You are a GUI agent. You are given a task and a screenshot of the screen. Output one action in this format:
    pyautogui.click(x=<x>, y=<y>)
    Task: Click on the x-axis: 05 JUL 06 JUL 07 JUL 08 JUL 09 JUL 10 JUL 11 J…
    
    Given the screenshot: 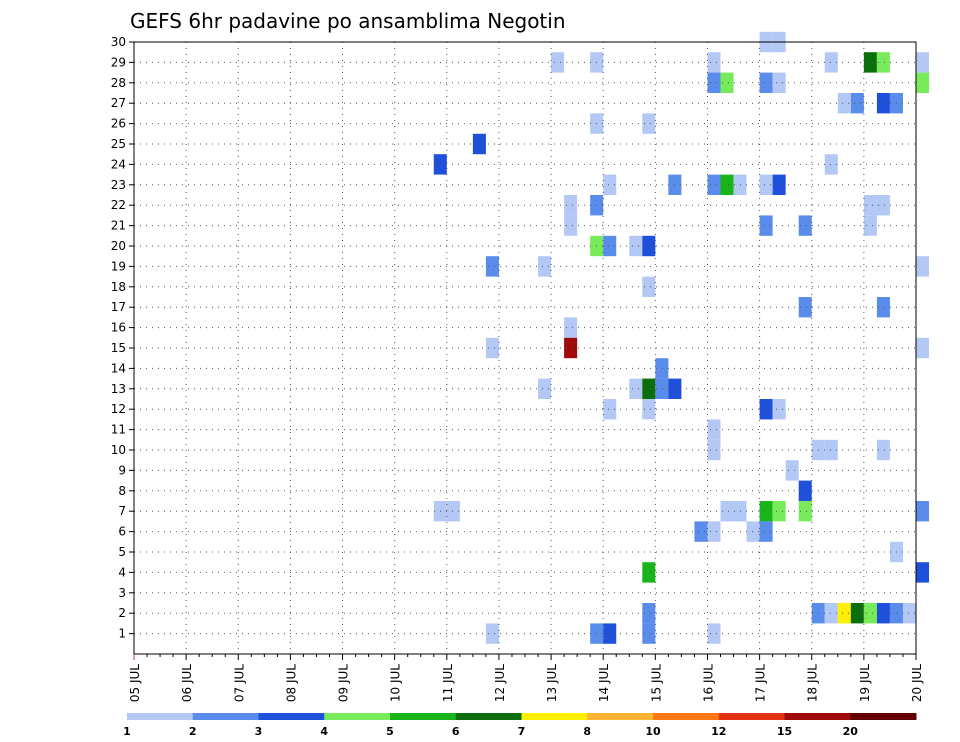 What is the action you would take?
    pyautogui.click(x=526, y=678)
    